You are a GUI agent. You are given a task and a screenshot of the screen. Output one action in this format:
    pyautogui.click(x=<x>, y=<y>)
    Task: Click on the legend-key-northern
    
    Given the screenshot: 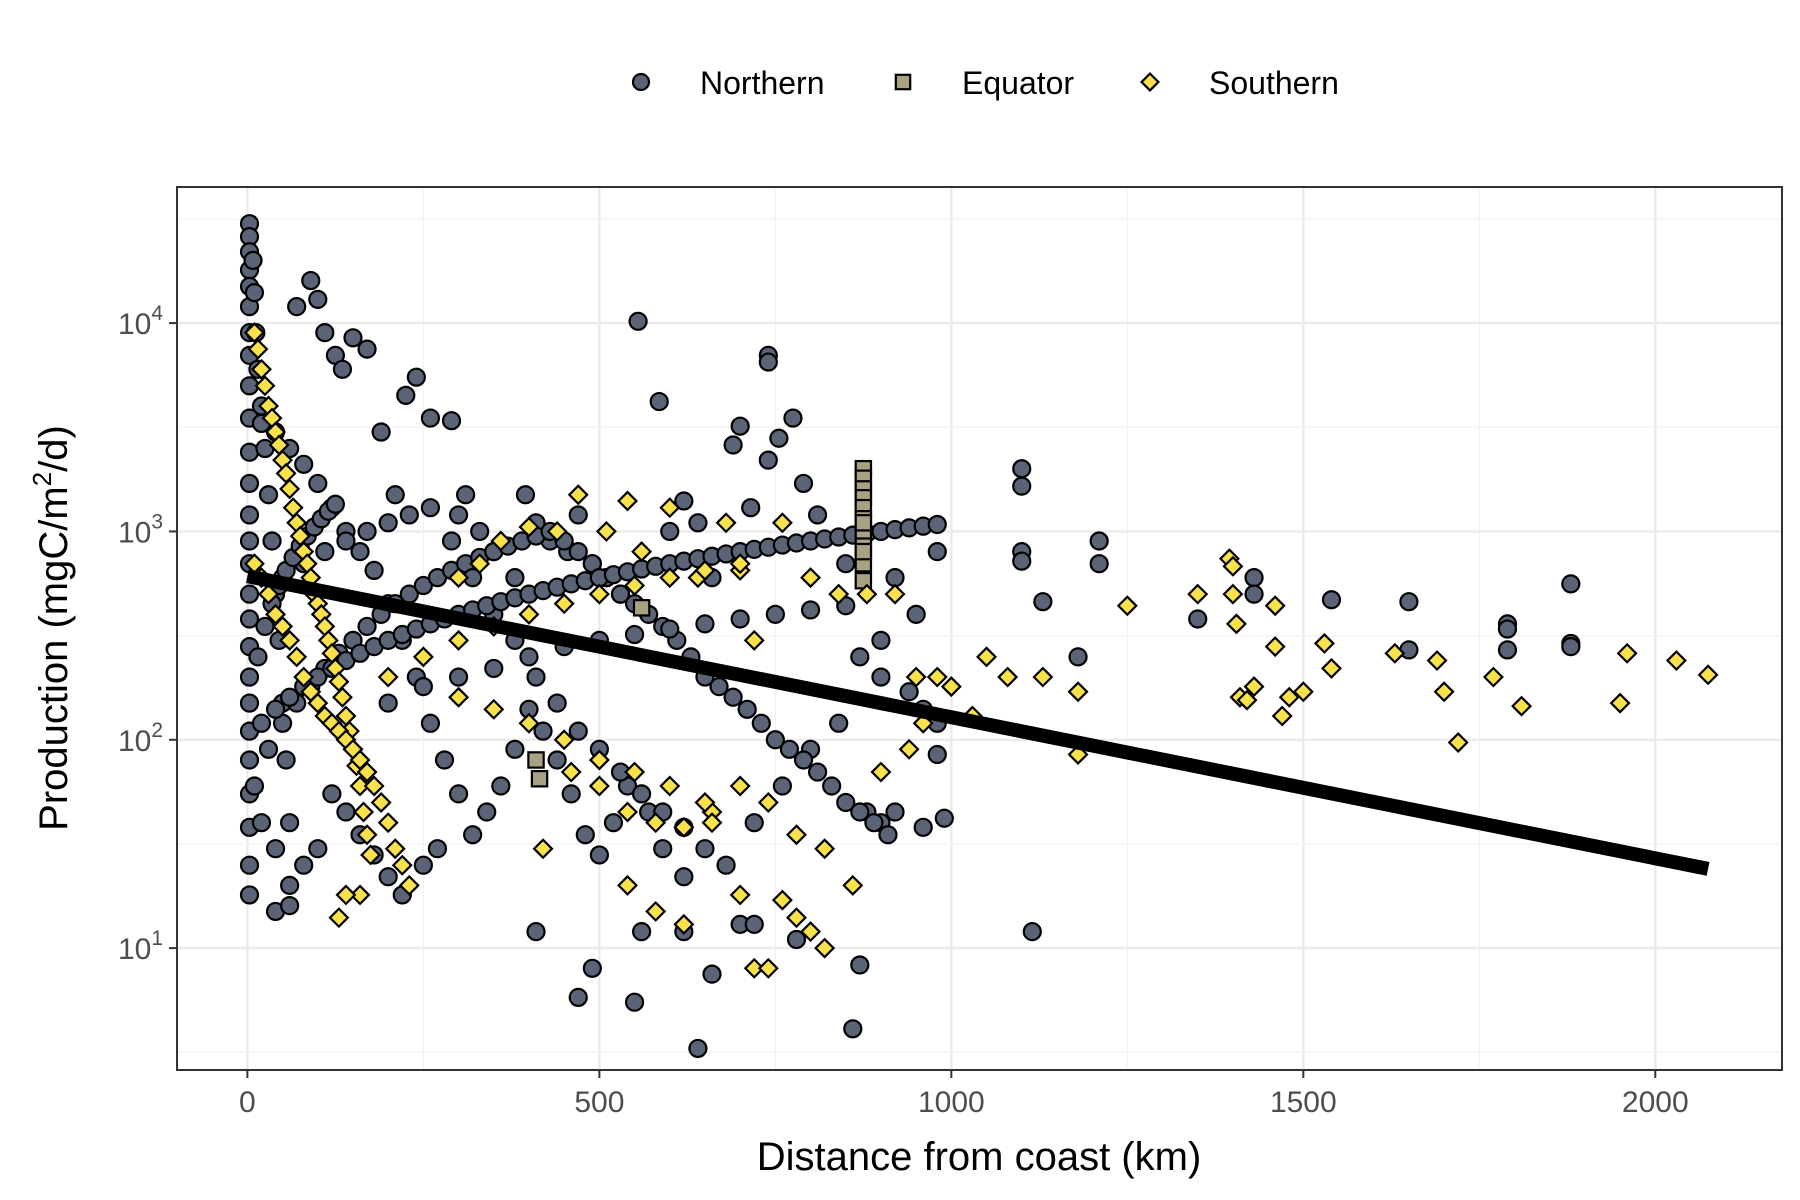 What is the action you would take?
    pyautogui.click(x=641, y=82)
    